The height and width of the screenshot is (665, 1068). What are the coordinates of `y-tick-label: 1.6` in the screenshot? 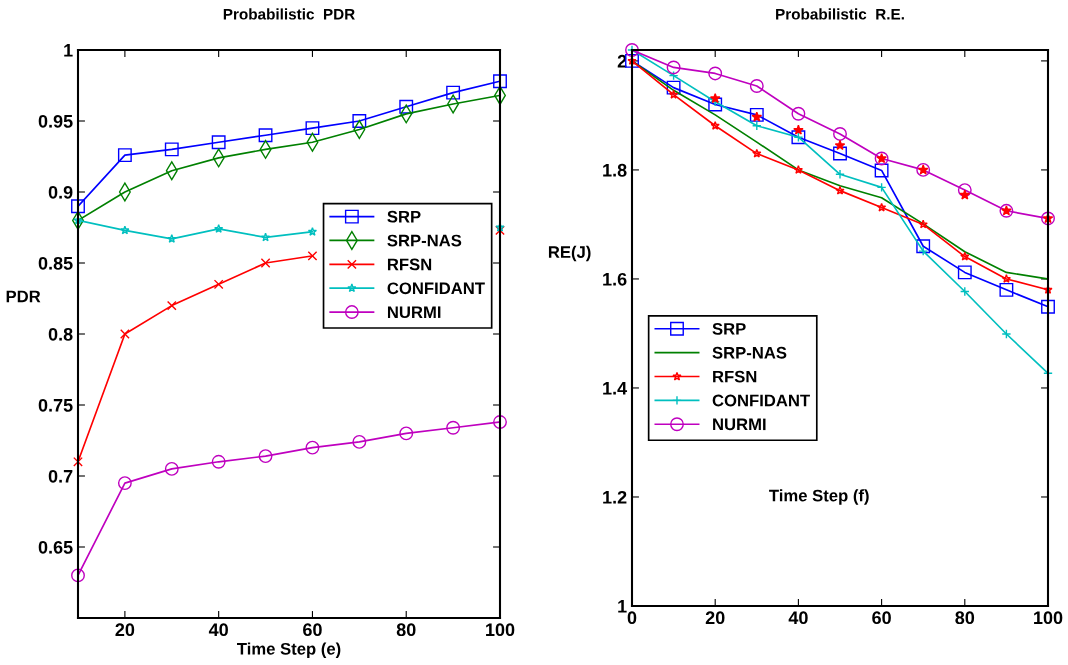 It's located at (615, 279).